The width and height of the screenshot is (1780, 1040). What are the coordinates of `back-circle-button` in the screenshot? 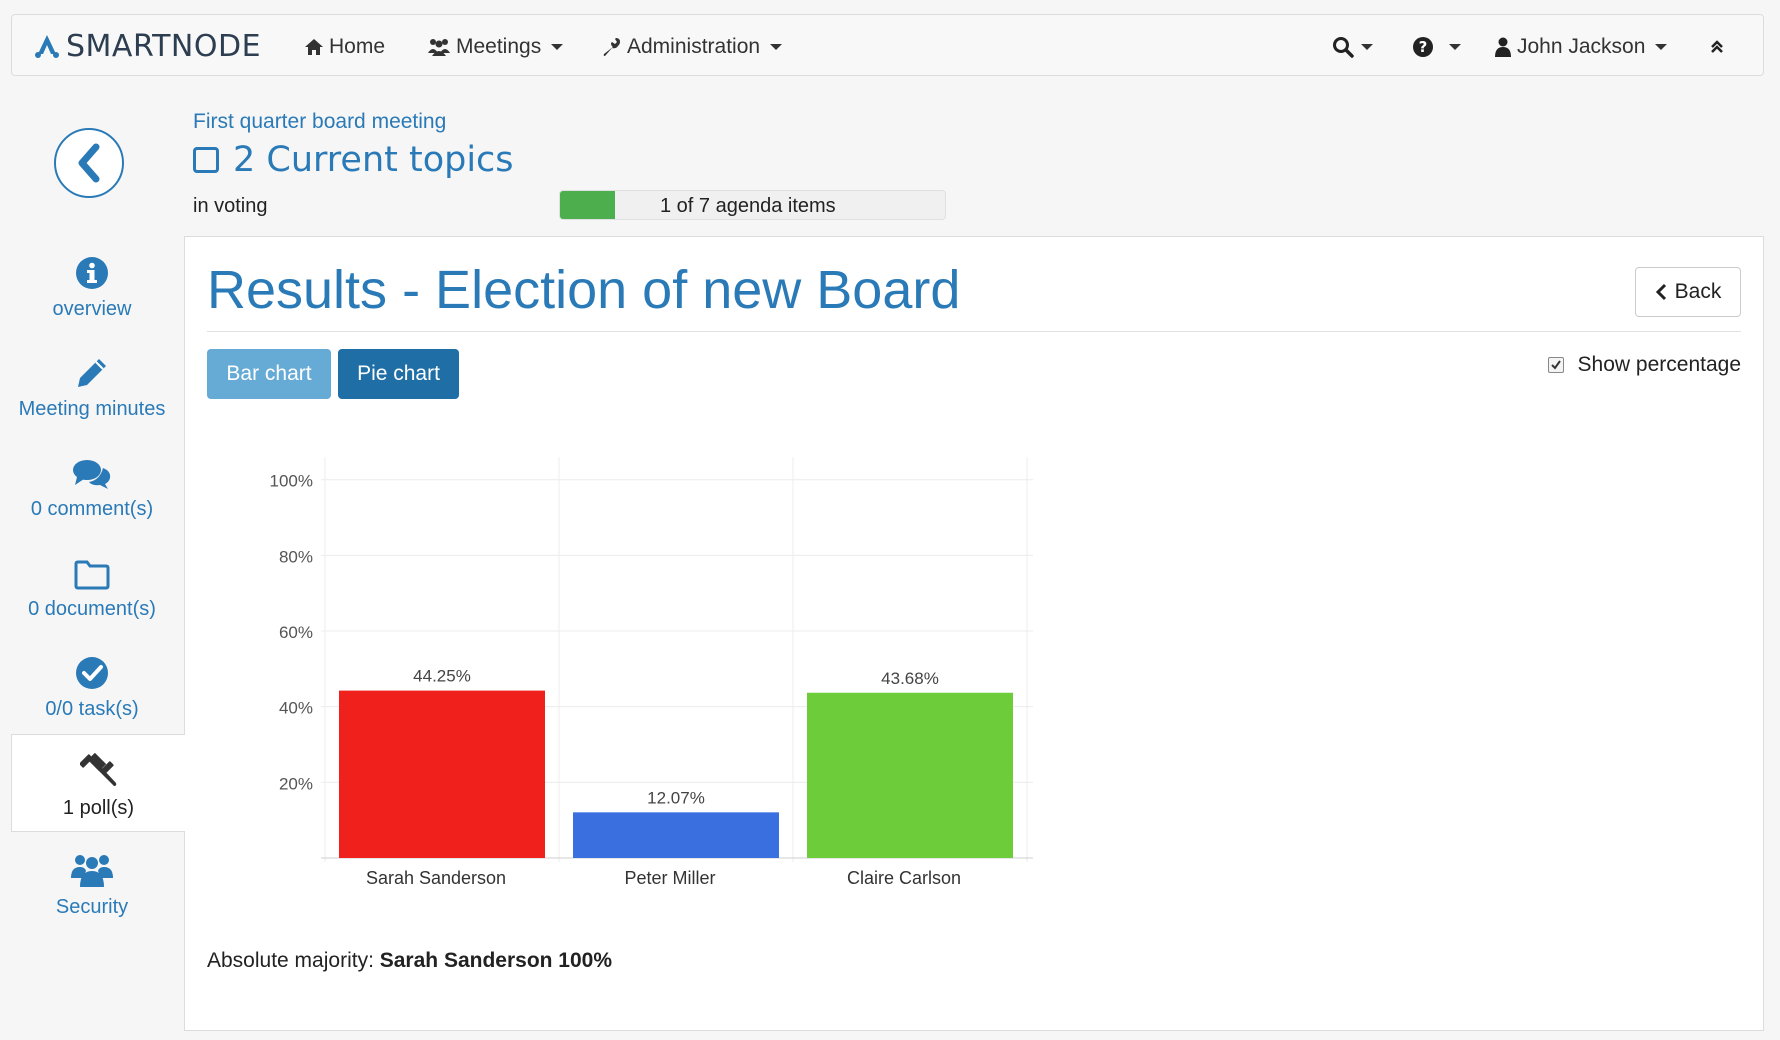 It's located at (89, 163).